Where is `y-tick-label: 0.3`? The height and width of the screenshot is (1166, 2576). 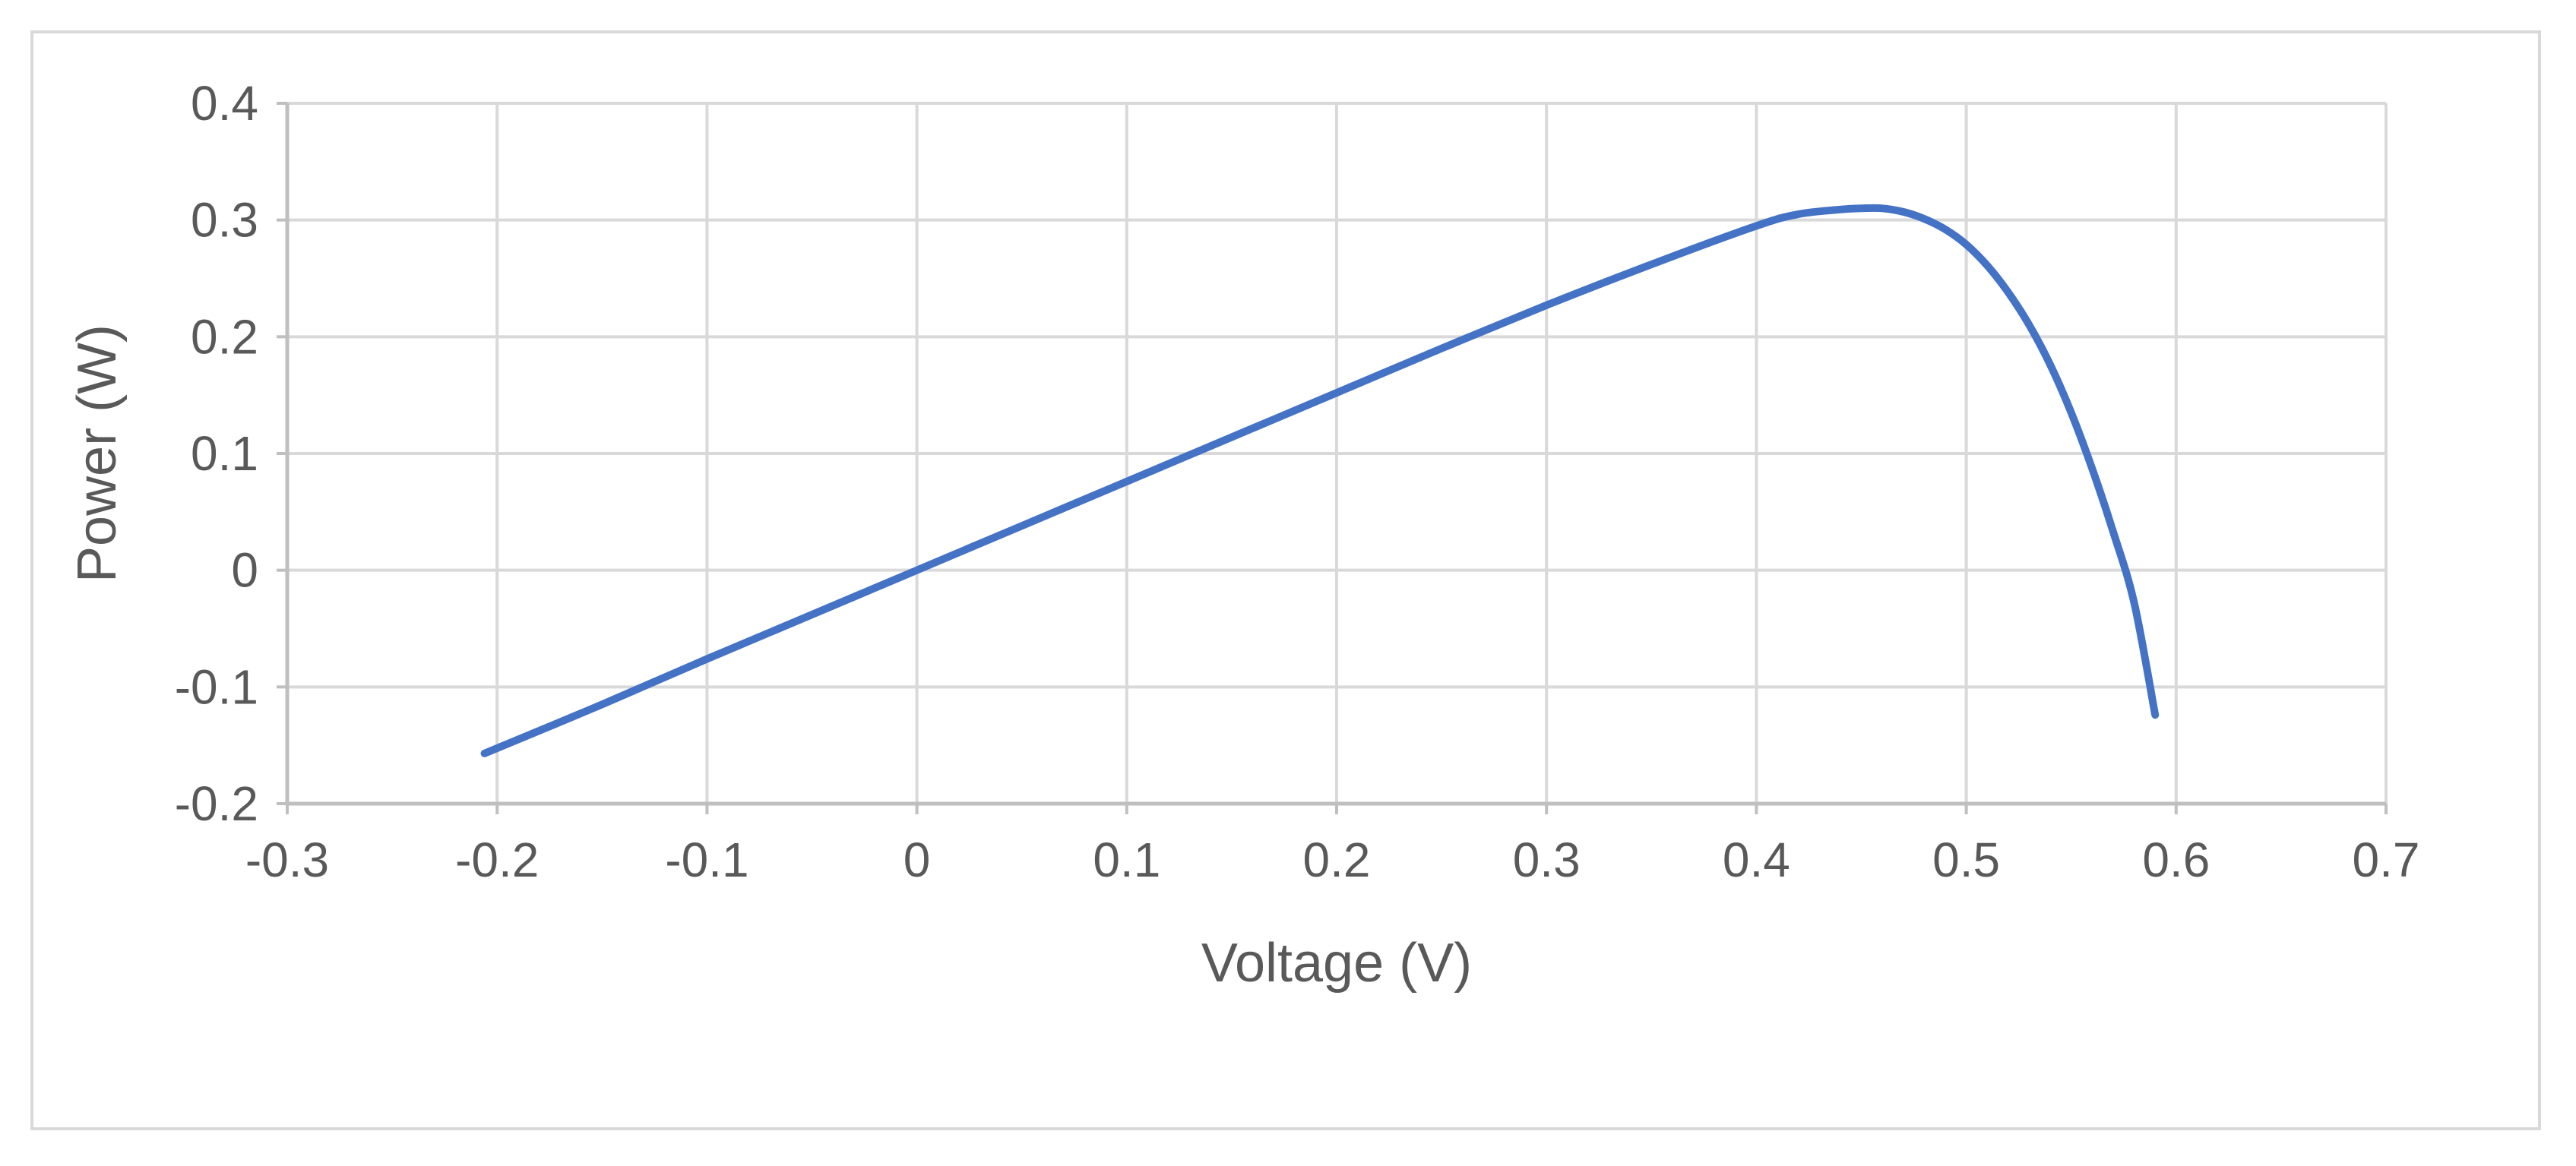
y-tick-label: 0.3 is located at coordinates (225, 221).